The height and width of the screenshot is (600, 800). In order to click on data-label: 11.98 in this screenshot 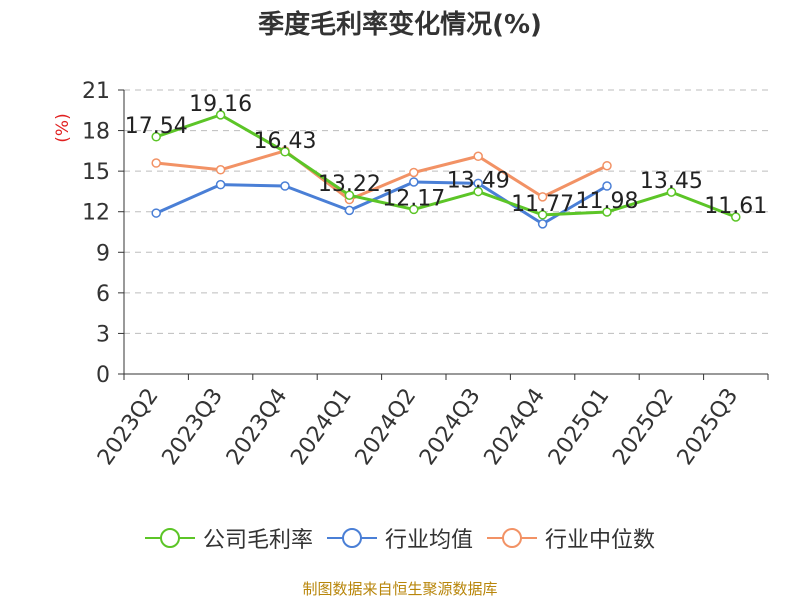, I will do `click(607, 201)`.